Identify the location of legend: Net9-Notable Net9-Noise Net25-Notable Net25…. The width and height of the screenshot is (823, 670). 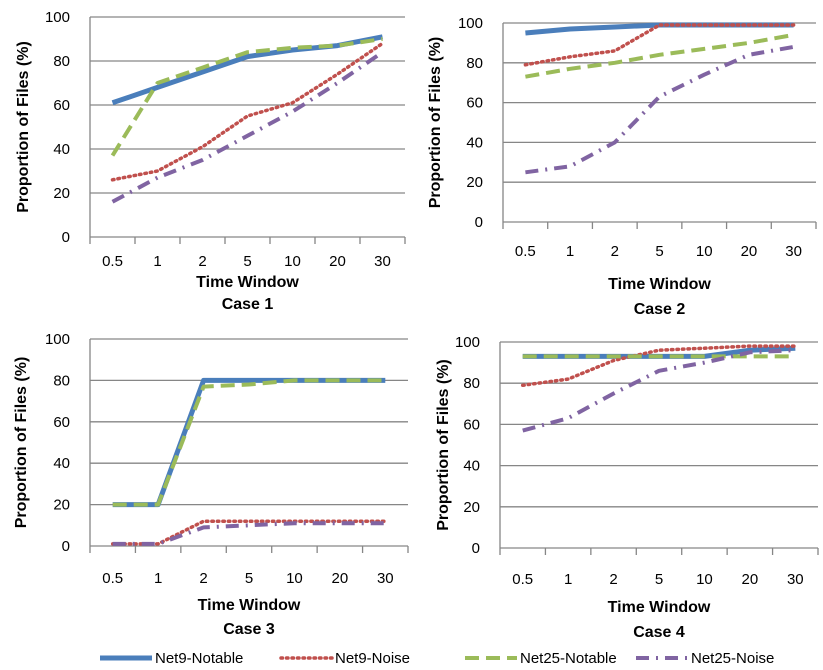
(437, 658).